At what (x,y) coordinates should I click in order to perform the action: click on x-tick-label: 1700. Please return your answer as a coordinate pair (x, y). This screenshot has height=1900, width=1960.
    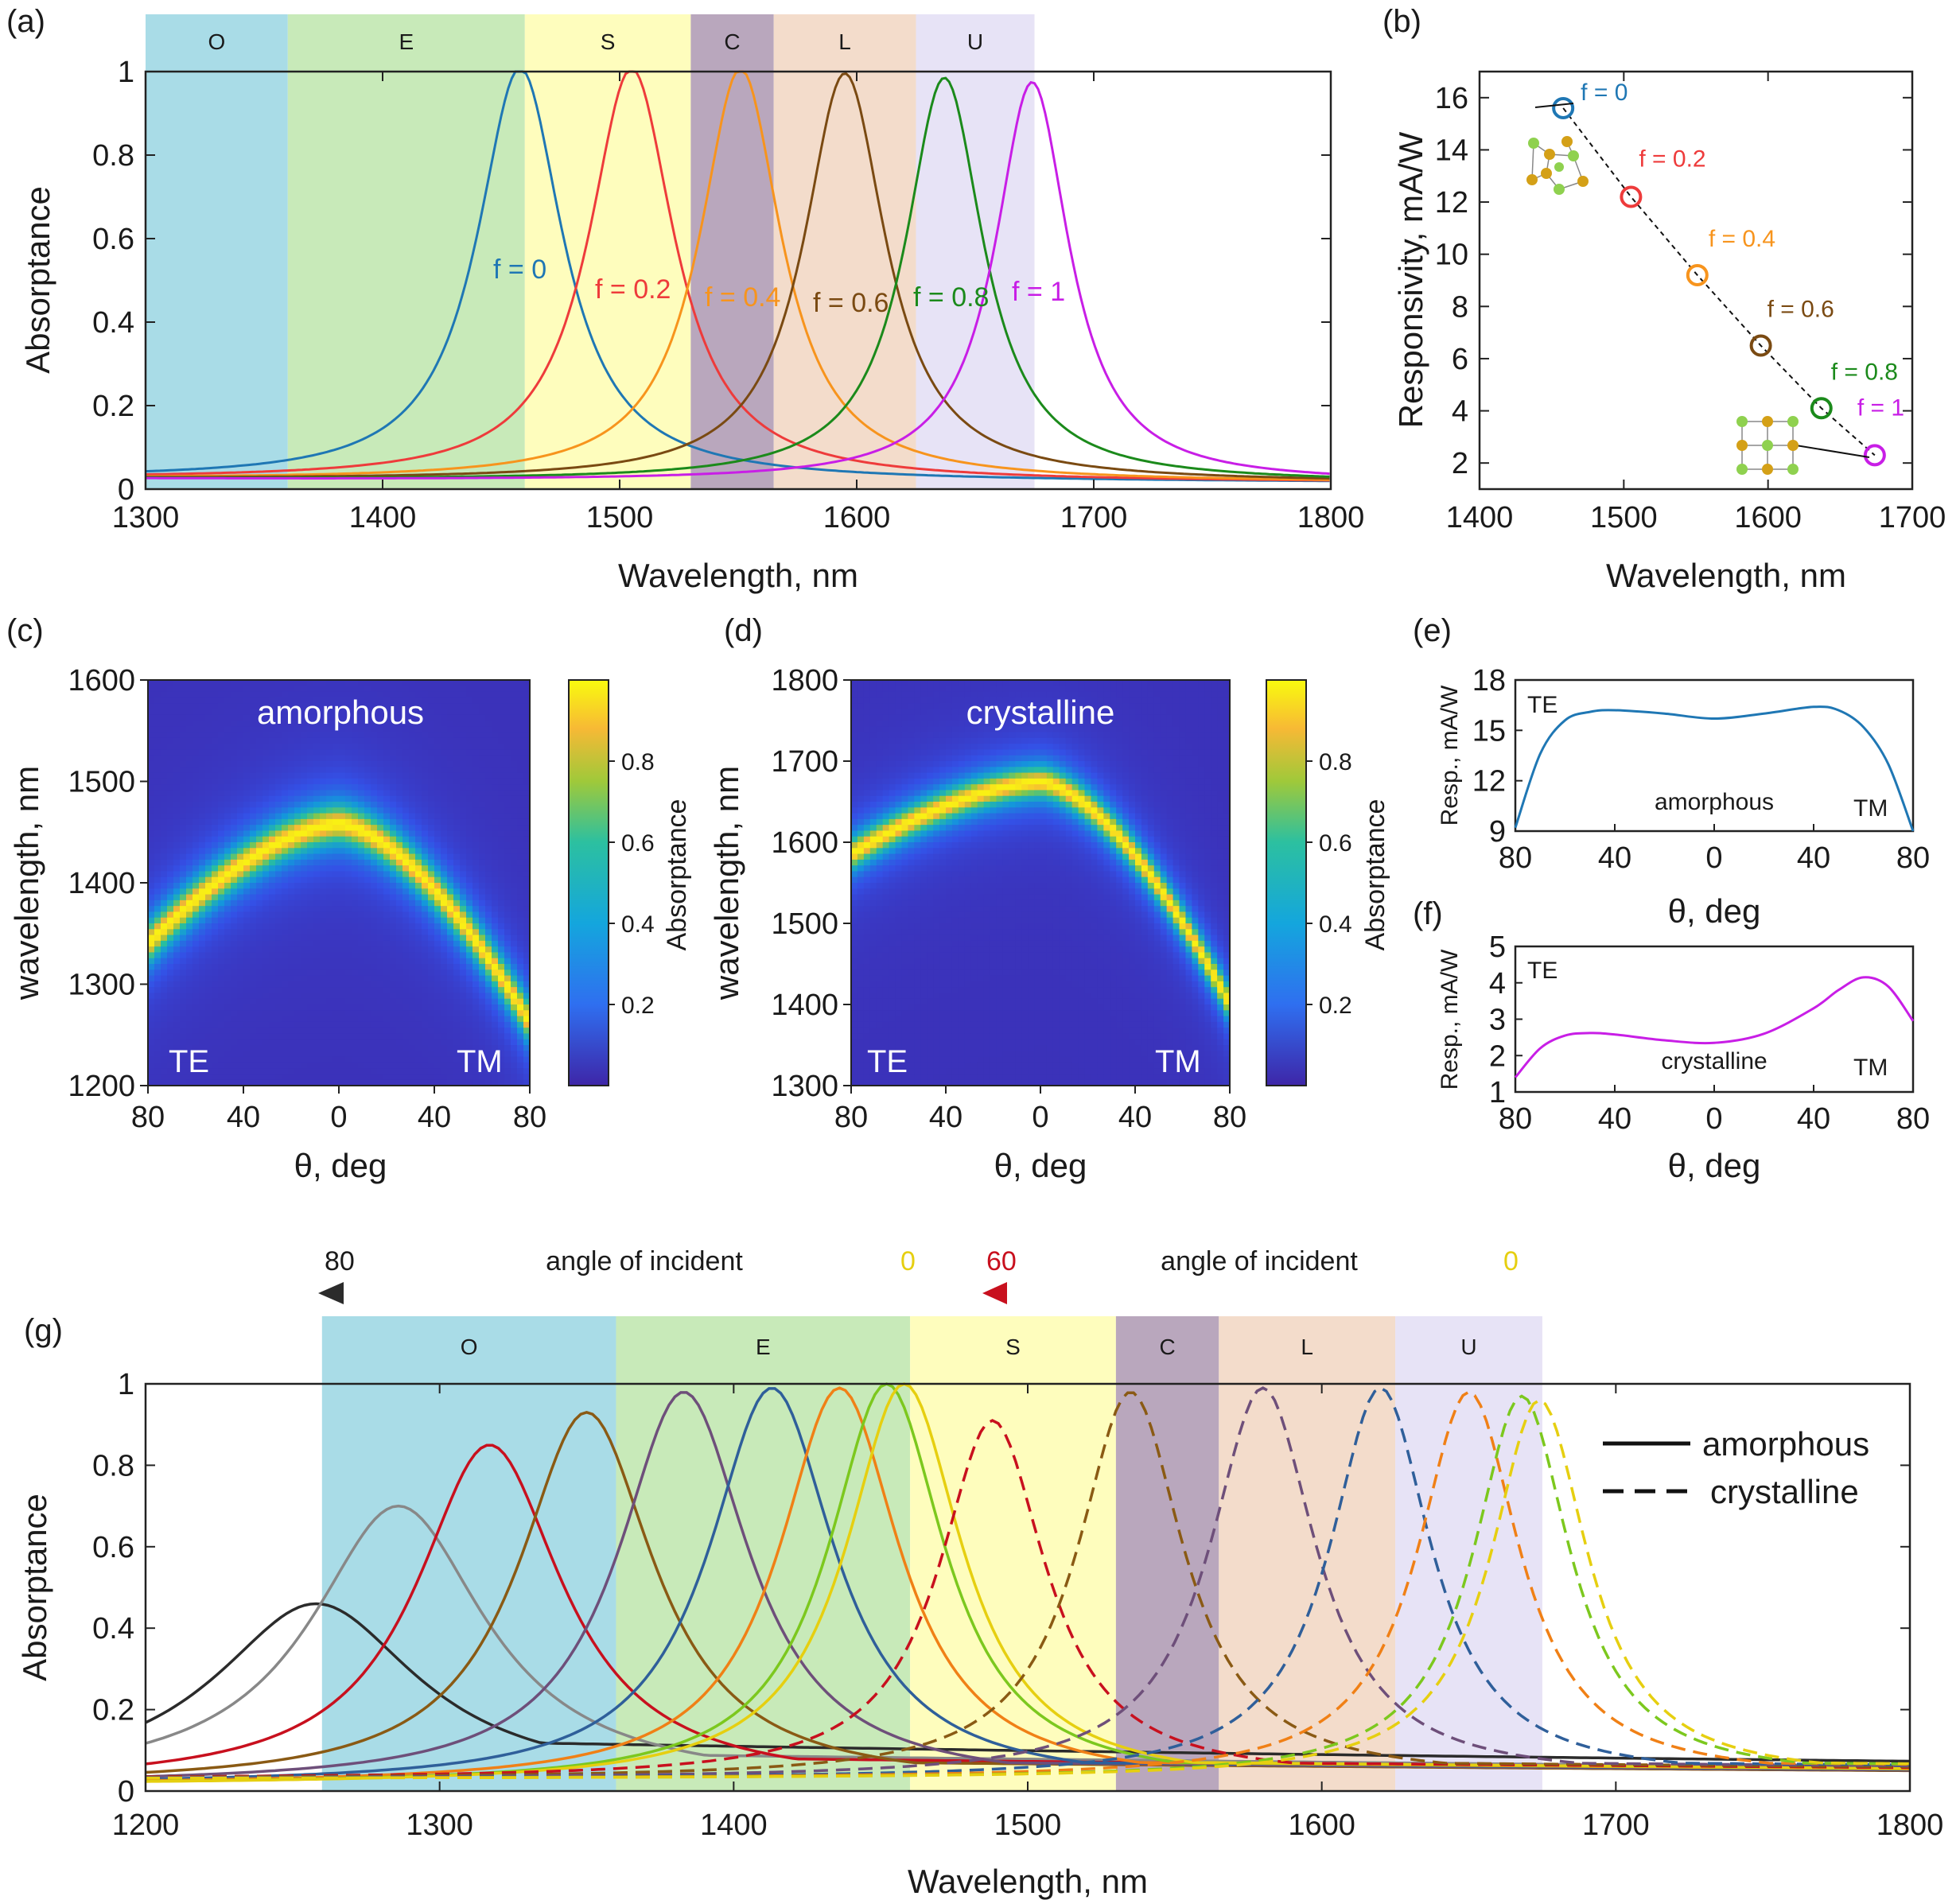
    Looking at the image, I should click on (1094, 517).